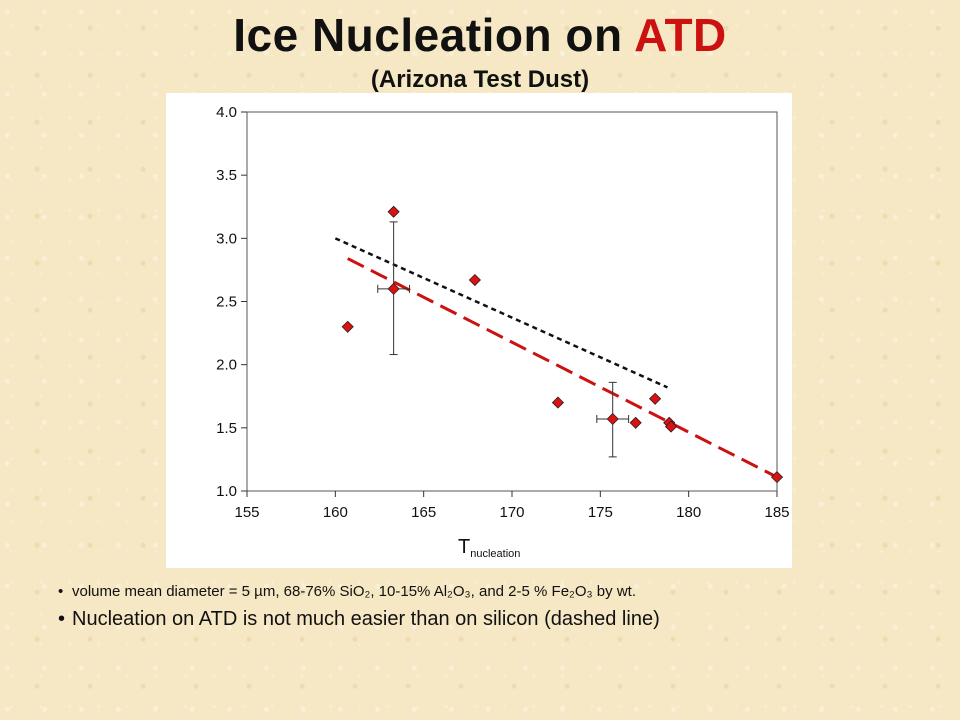 The width and height of the screenshot is (960, 720). Describe the element at coordinates (480, 79) in the screenshot. I see `slide-subtitle: (Arizona Test Dust)` at that location.